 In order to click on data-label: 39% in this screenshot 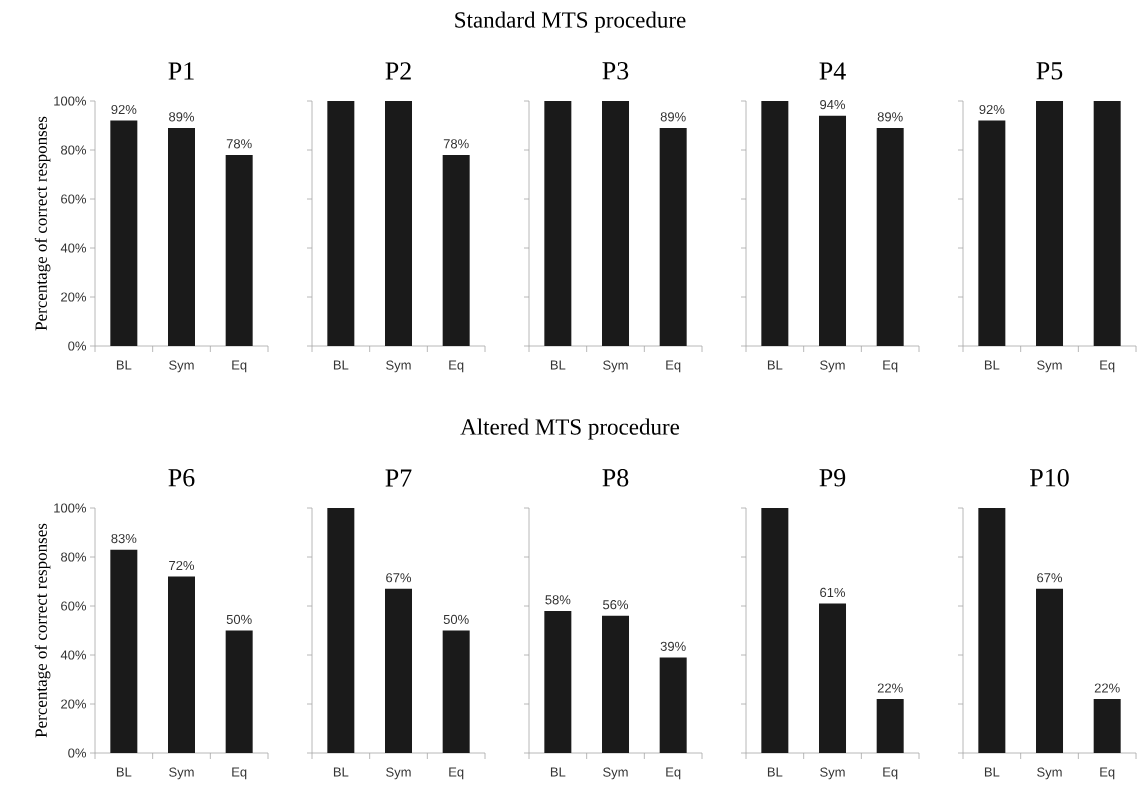, I will do `click(673, 646)`.